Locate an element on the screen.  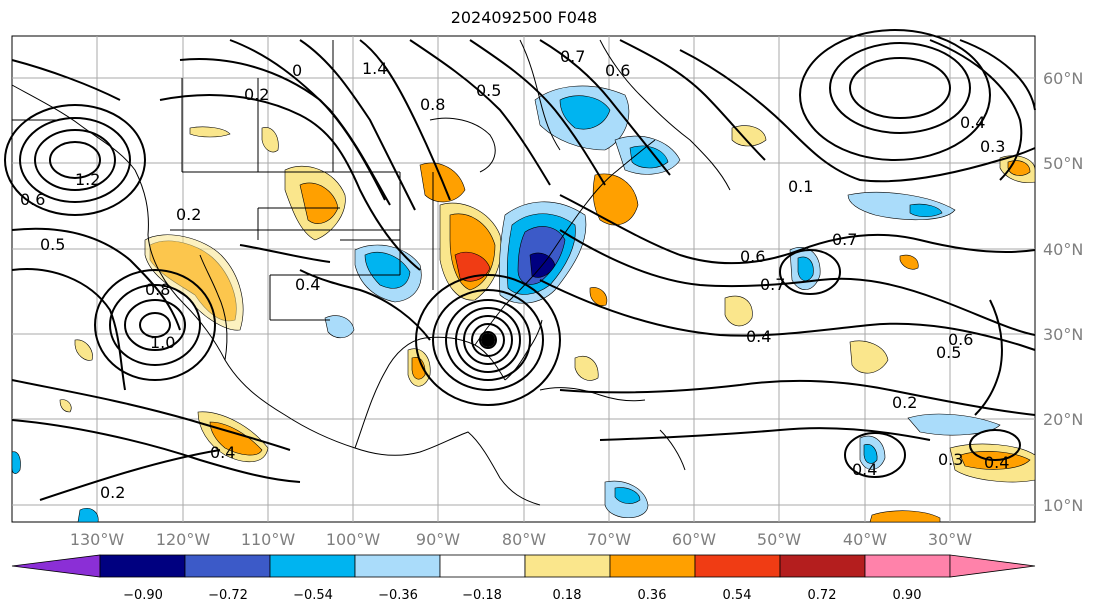
lon-label: 110°W is located at coordinates (268, 539).